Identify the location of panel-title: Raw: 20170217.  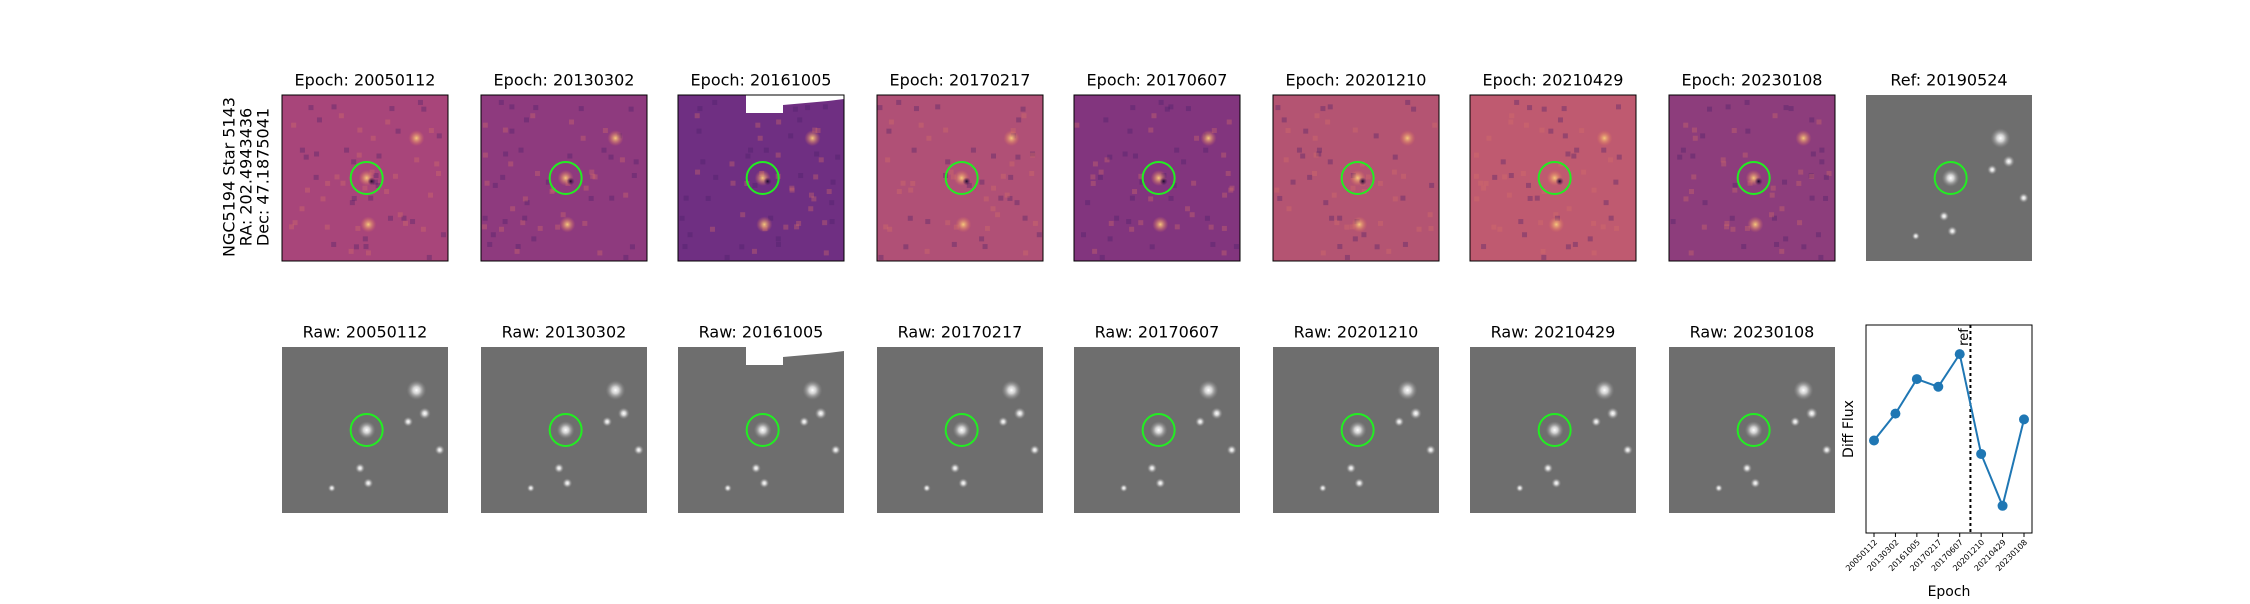
(960, 332).